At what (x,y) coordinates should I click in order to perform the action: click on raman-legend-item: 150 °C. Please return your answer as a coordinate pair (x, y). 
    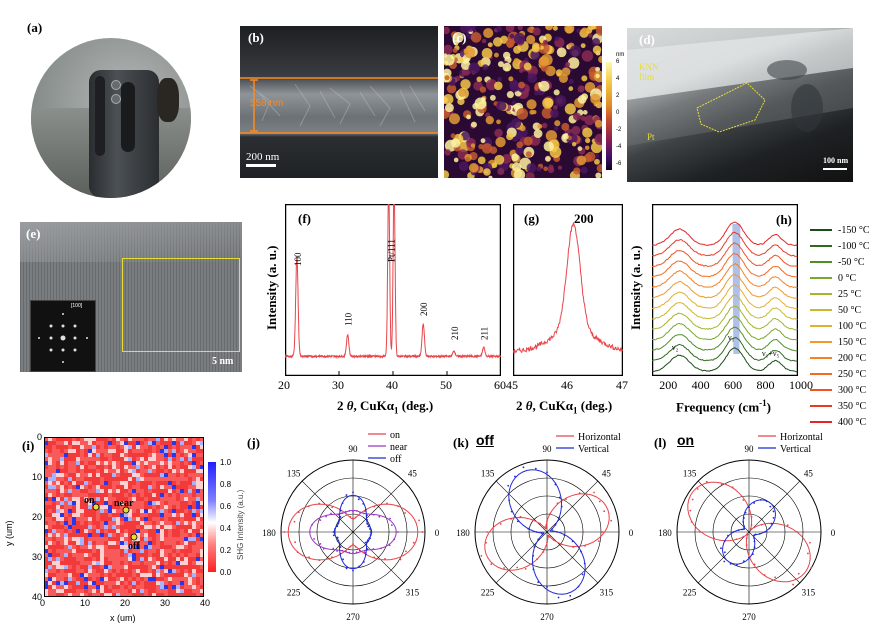
    Looking at the image, I should click on (840, 342).